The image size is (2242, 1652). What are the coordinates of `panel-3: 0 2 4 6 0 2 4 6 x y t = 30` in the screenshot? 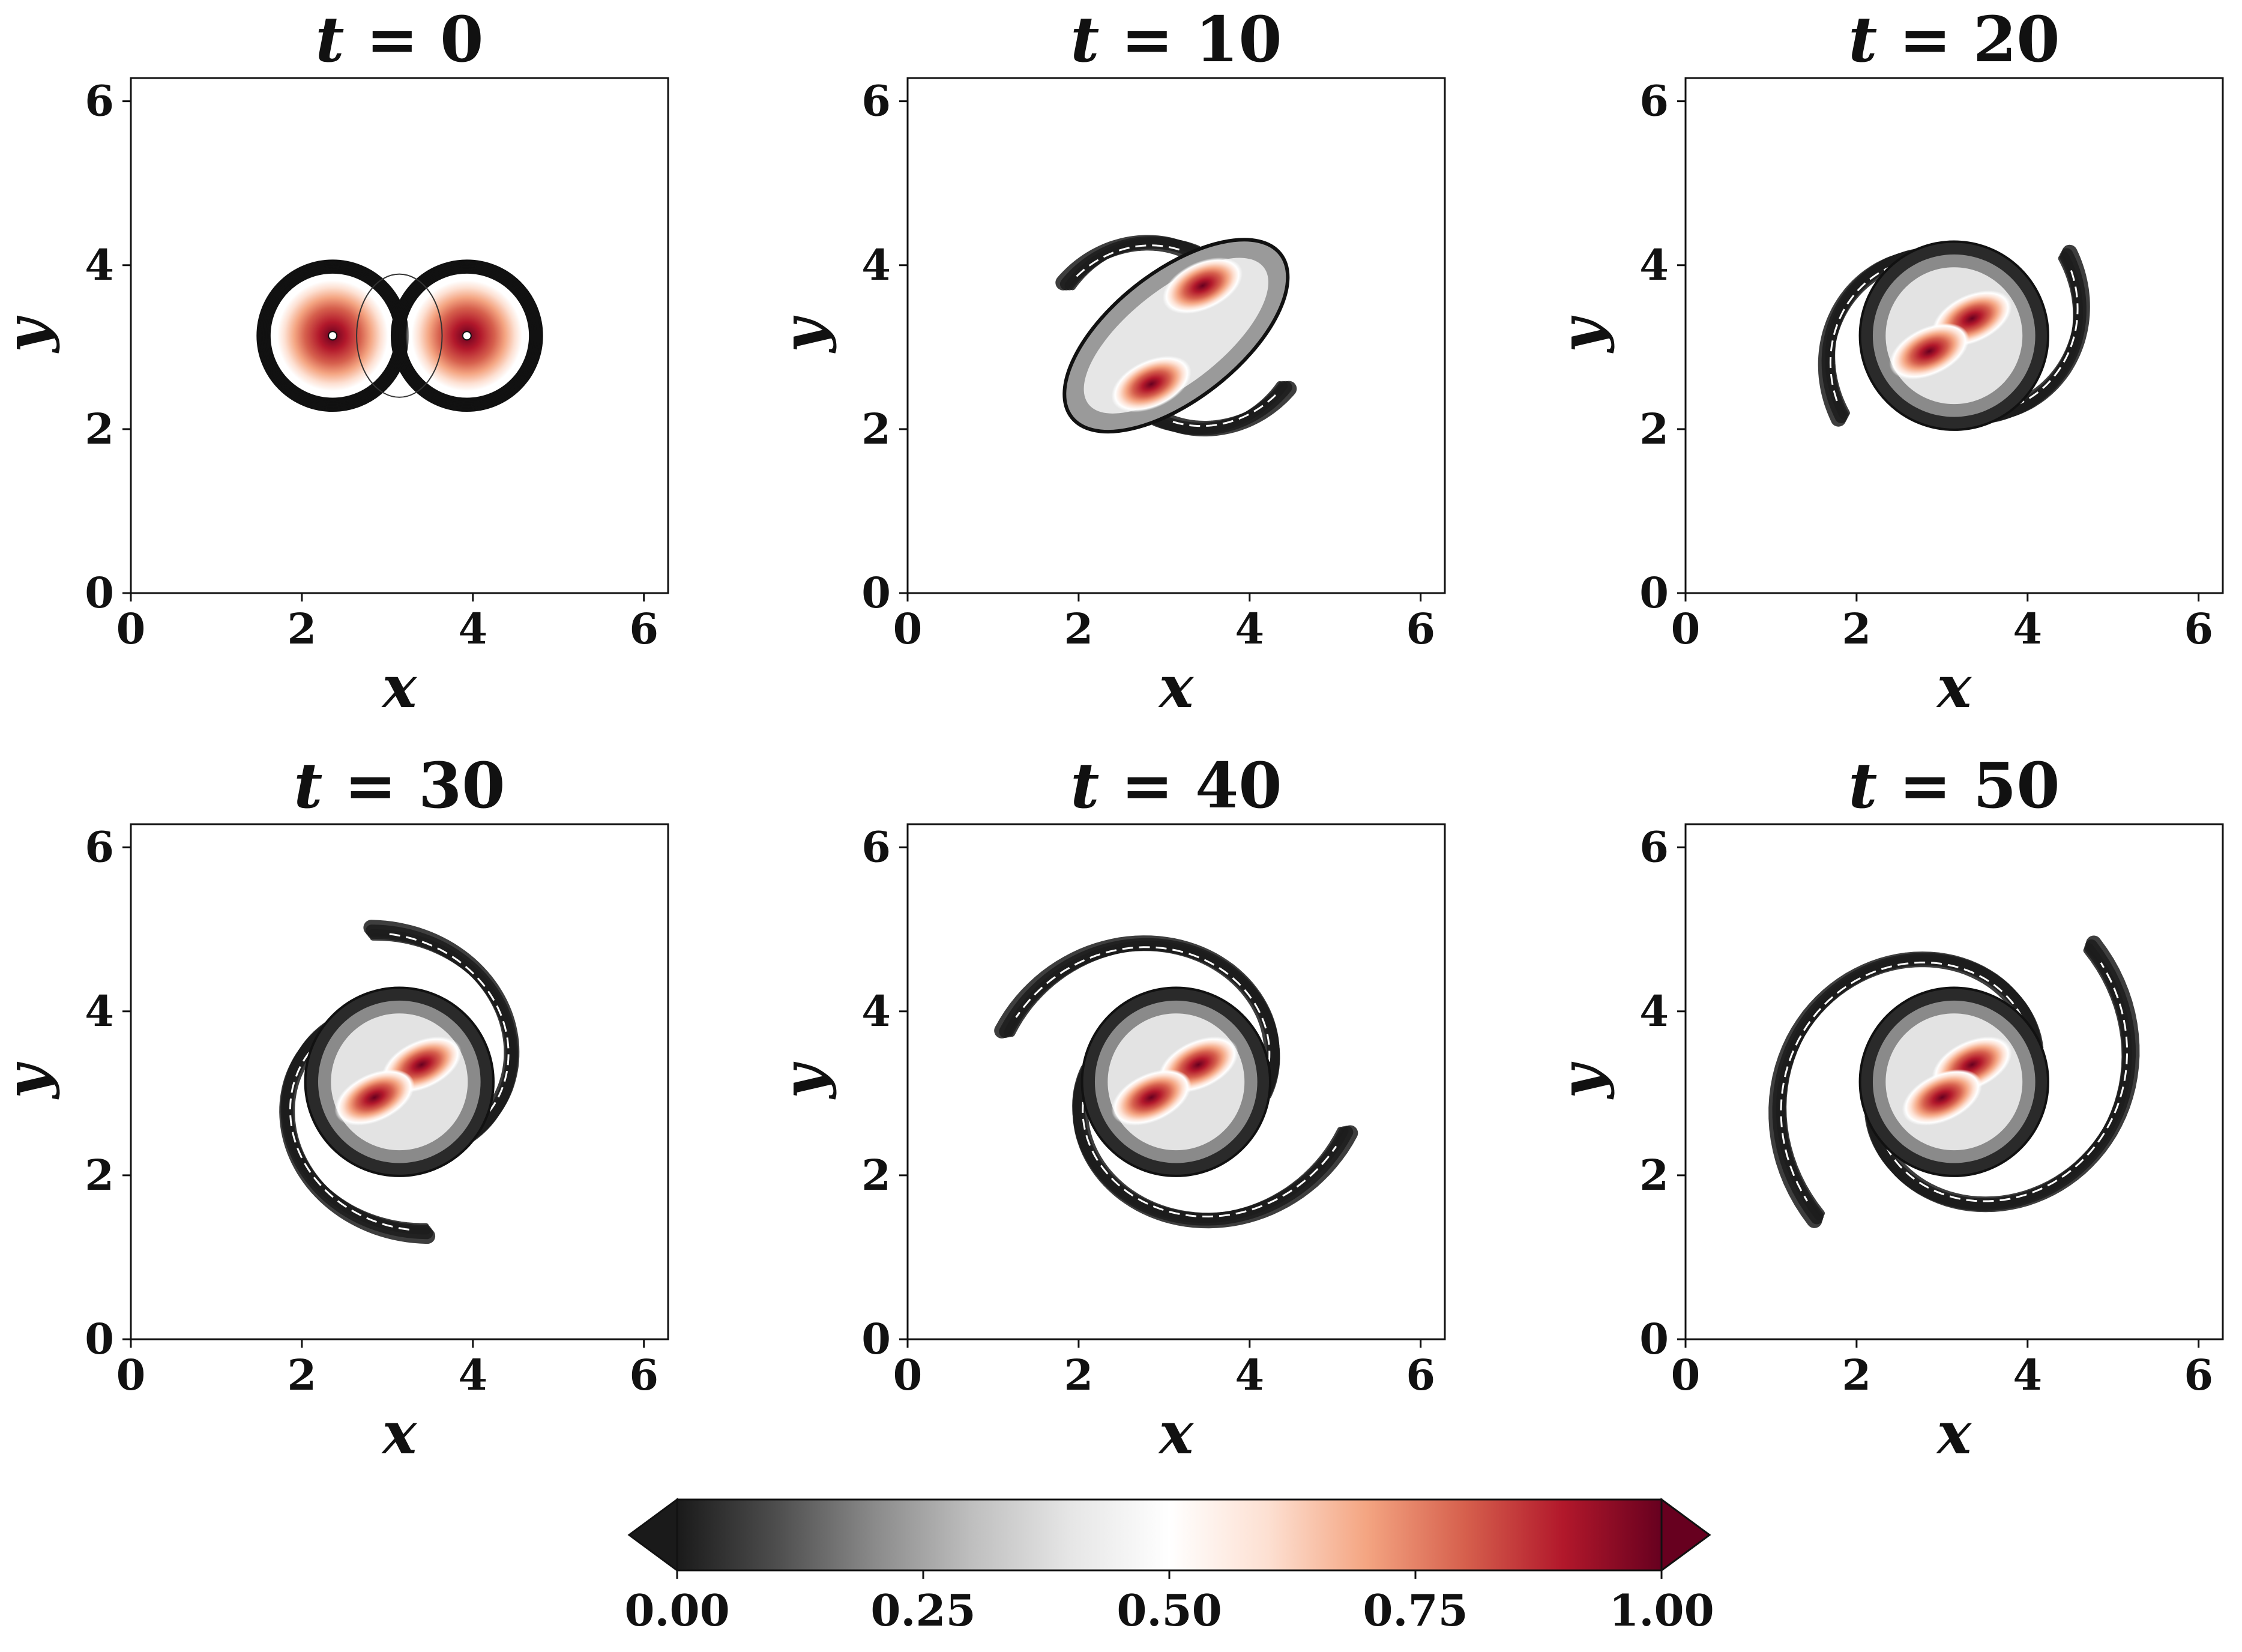 It's located at (335, 1108).